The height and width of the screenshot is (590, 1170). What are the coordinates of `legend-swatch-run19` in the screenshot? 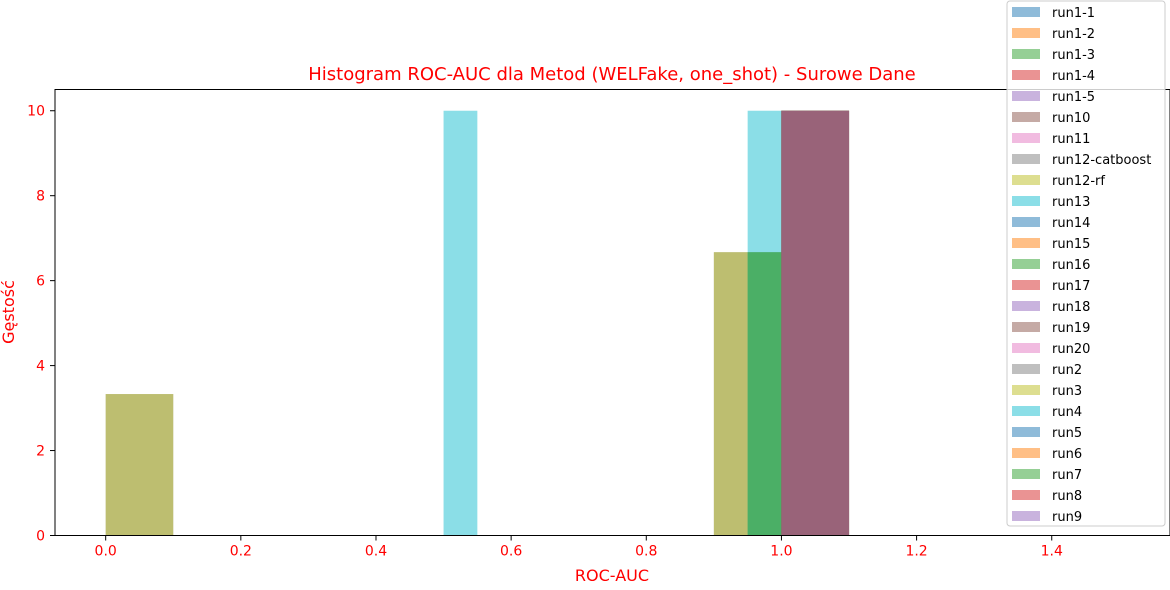 It's located at (1026, 327).